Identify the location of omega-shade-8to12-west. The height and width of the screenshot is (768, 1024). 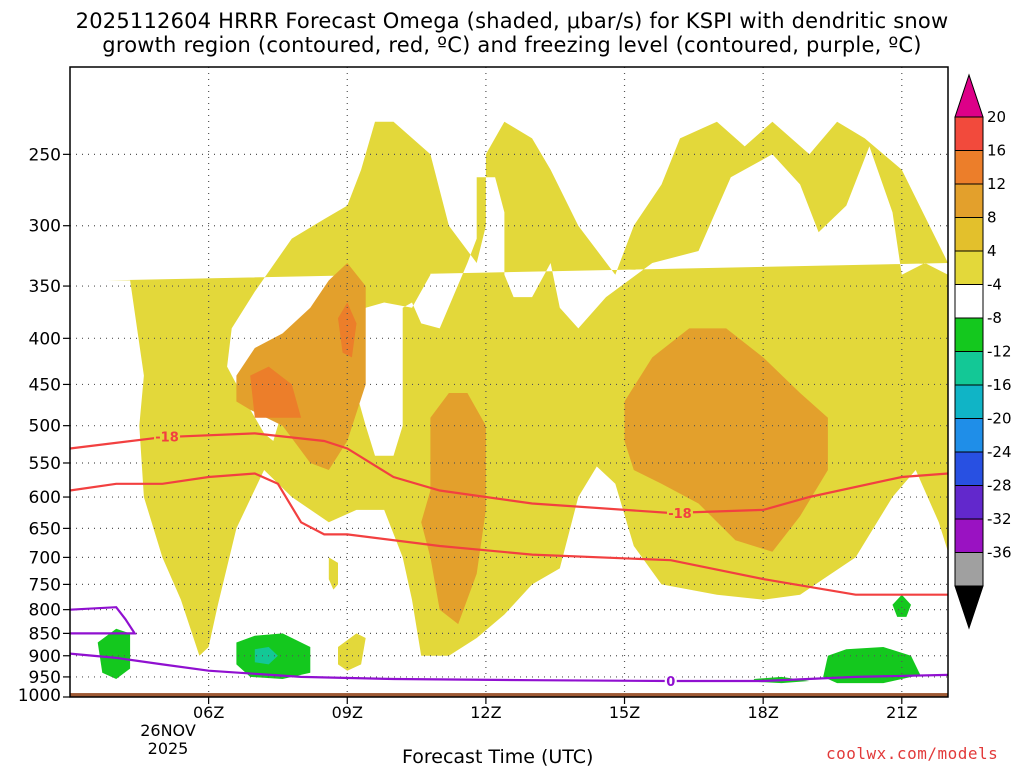
(301, 366).